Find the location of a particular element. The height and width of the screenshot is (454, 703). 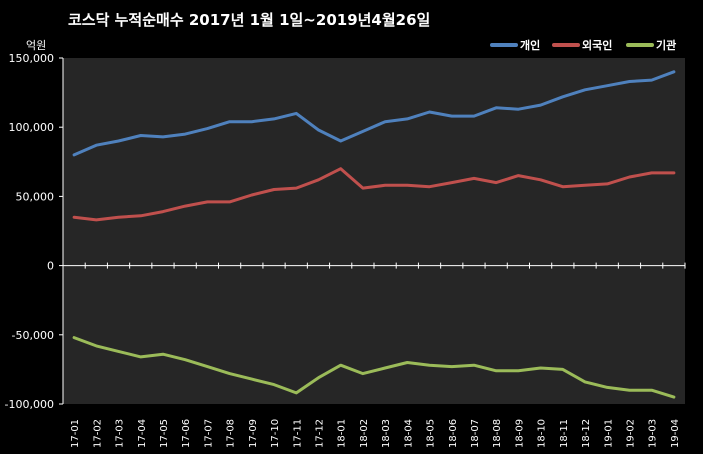

x-tick-label: 17-10 is located at coordinates (275, 433).